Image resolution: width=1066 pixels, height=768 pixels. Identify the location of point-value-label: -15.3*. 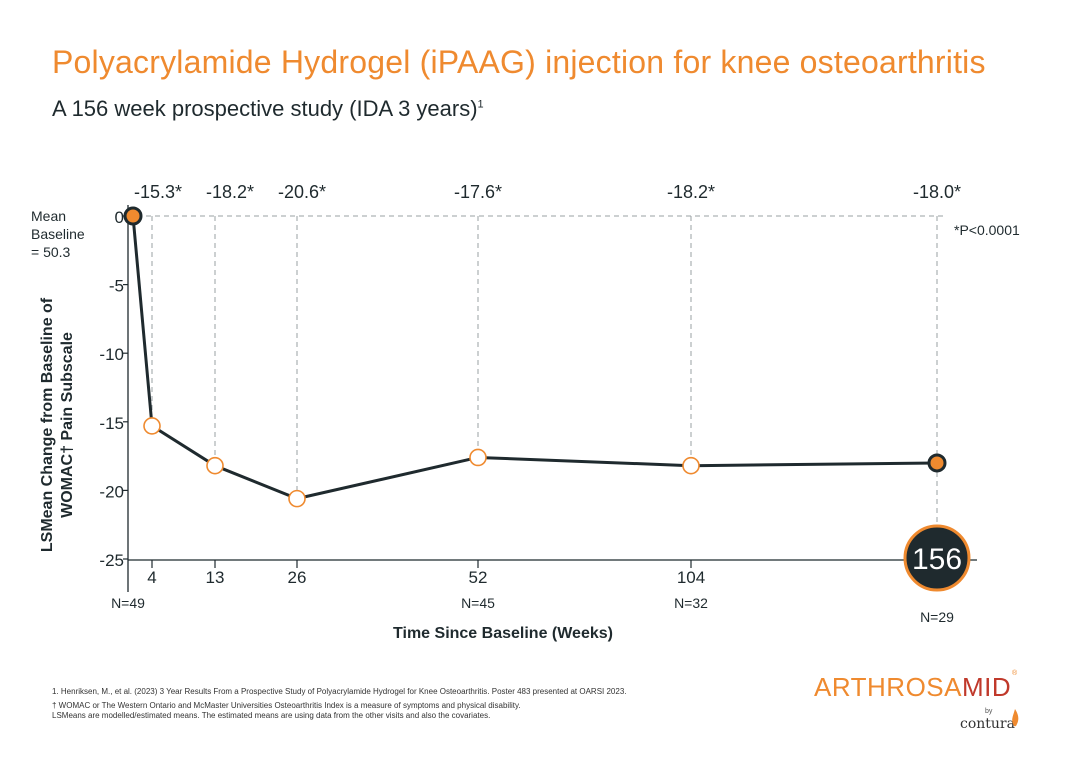
(158, 192).